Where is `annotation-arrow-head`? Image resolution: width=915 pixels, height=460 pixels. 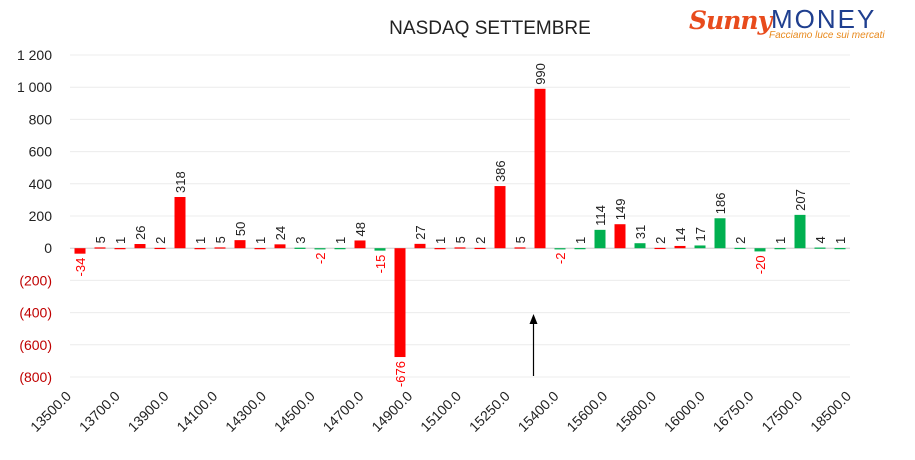
annotation-arrow-head is located at coordinates (533, 319).